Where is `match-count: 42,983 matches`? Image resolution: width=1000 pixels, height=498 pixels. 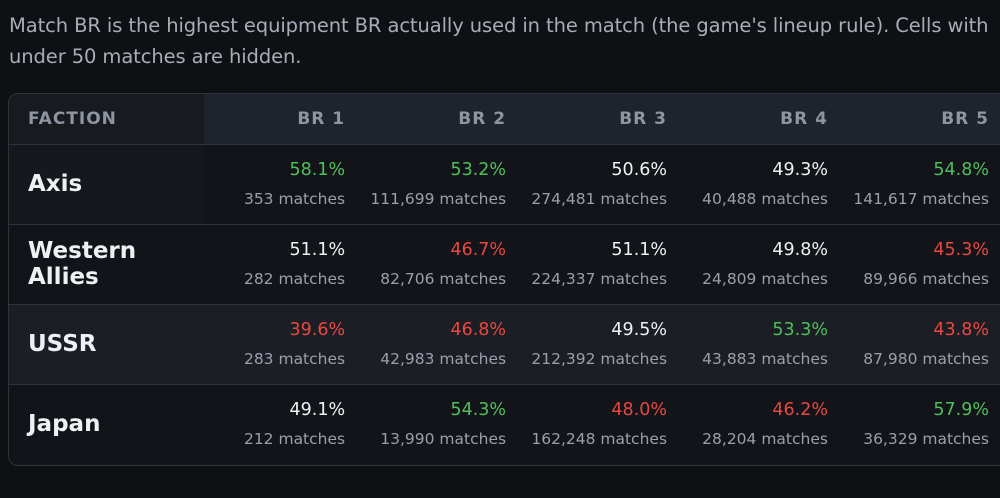
match-count: 42,983 matches is located at coordinates (443, 359).